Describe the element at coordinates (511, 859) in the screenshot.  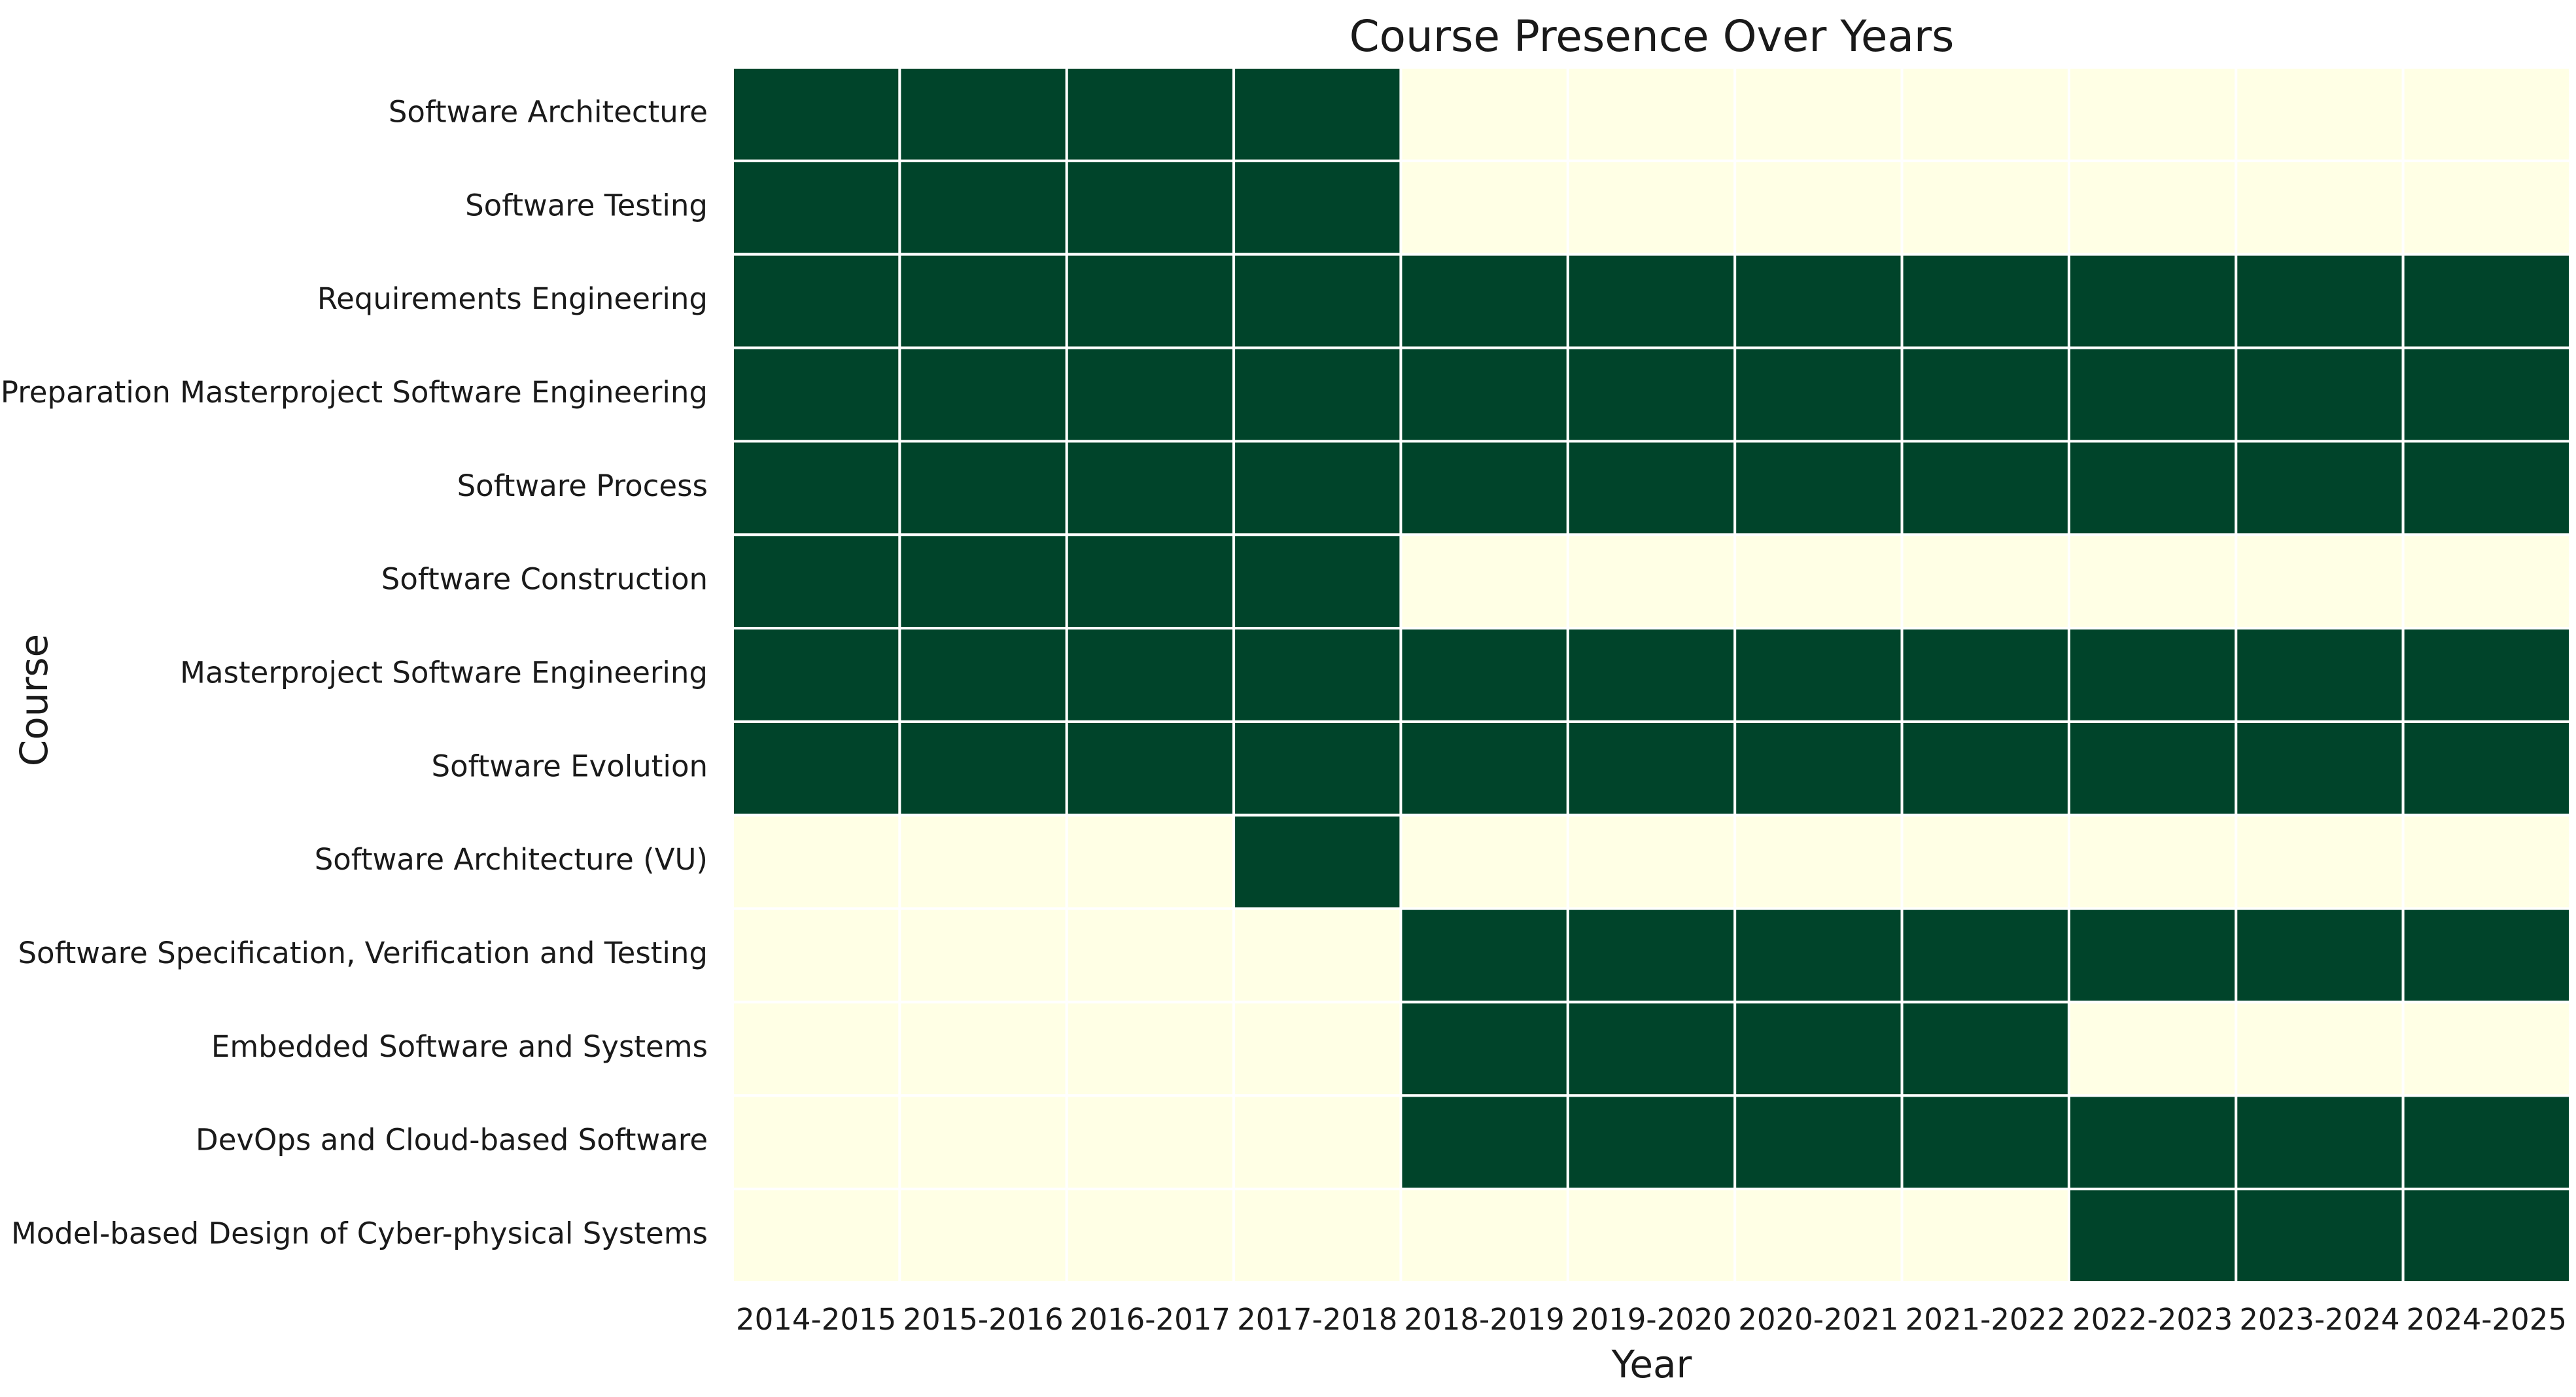
I see `y-tick-label: Software Architecture (VU)` at that location.